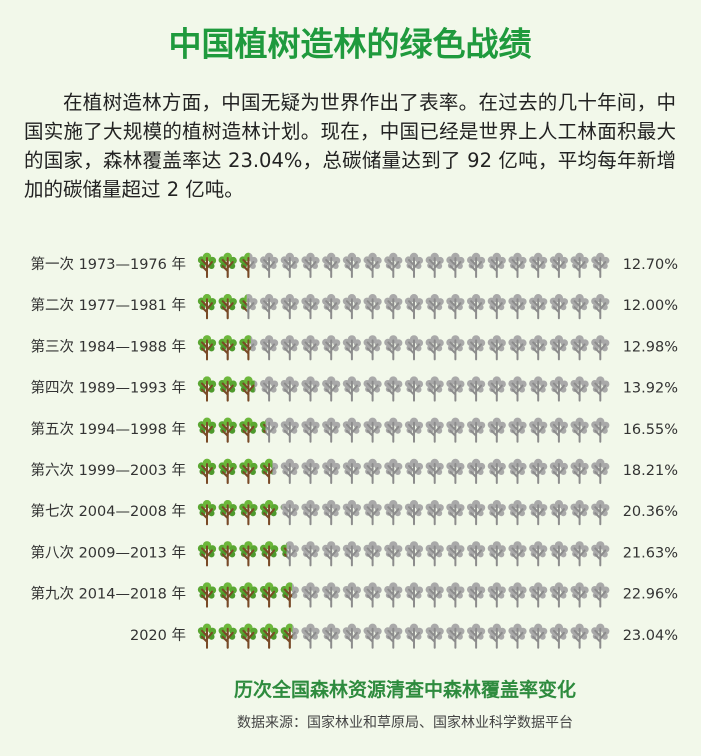  I want to click on row-label: 第二次 1977—1981 年, so click(108, 305).